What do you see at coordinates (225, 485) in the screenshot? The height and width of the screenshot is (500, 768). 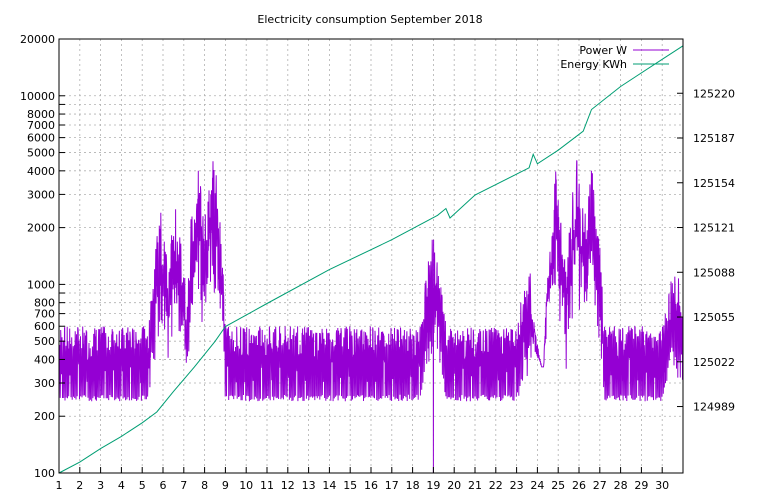 I see `x-tick-label: 9` at bounding box center [225, 485].